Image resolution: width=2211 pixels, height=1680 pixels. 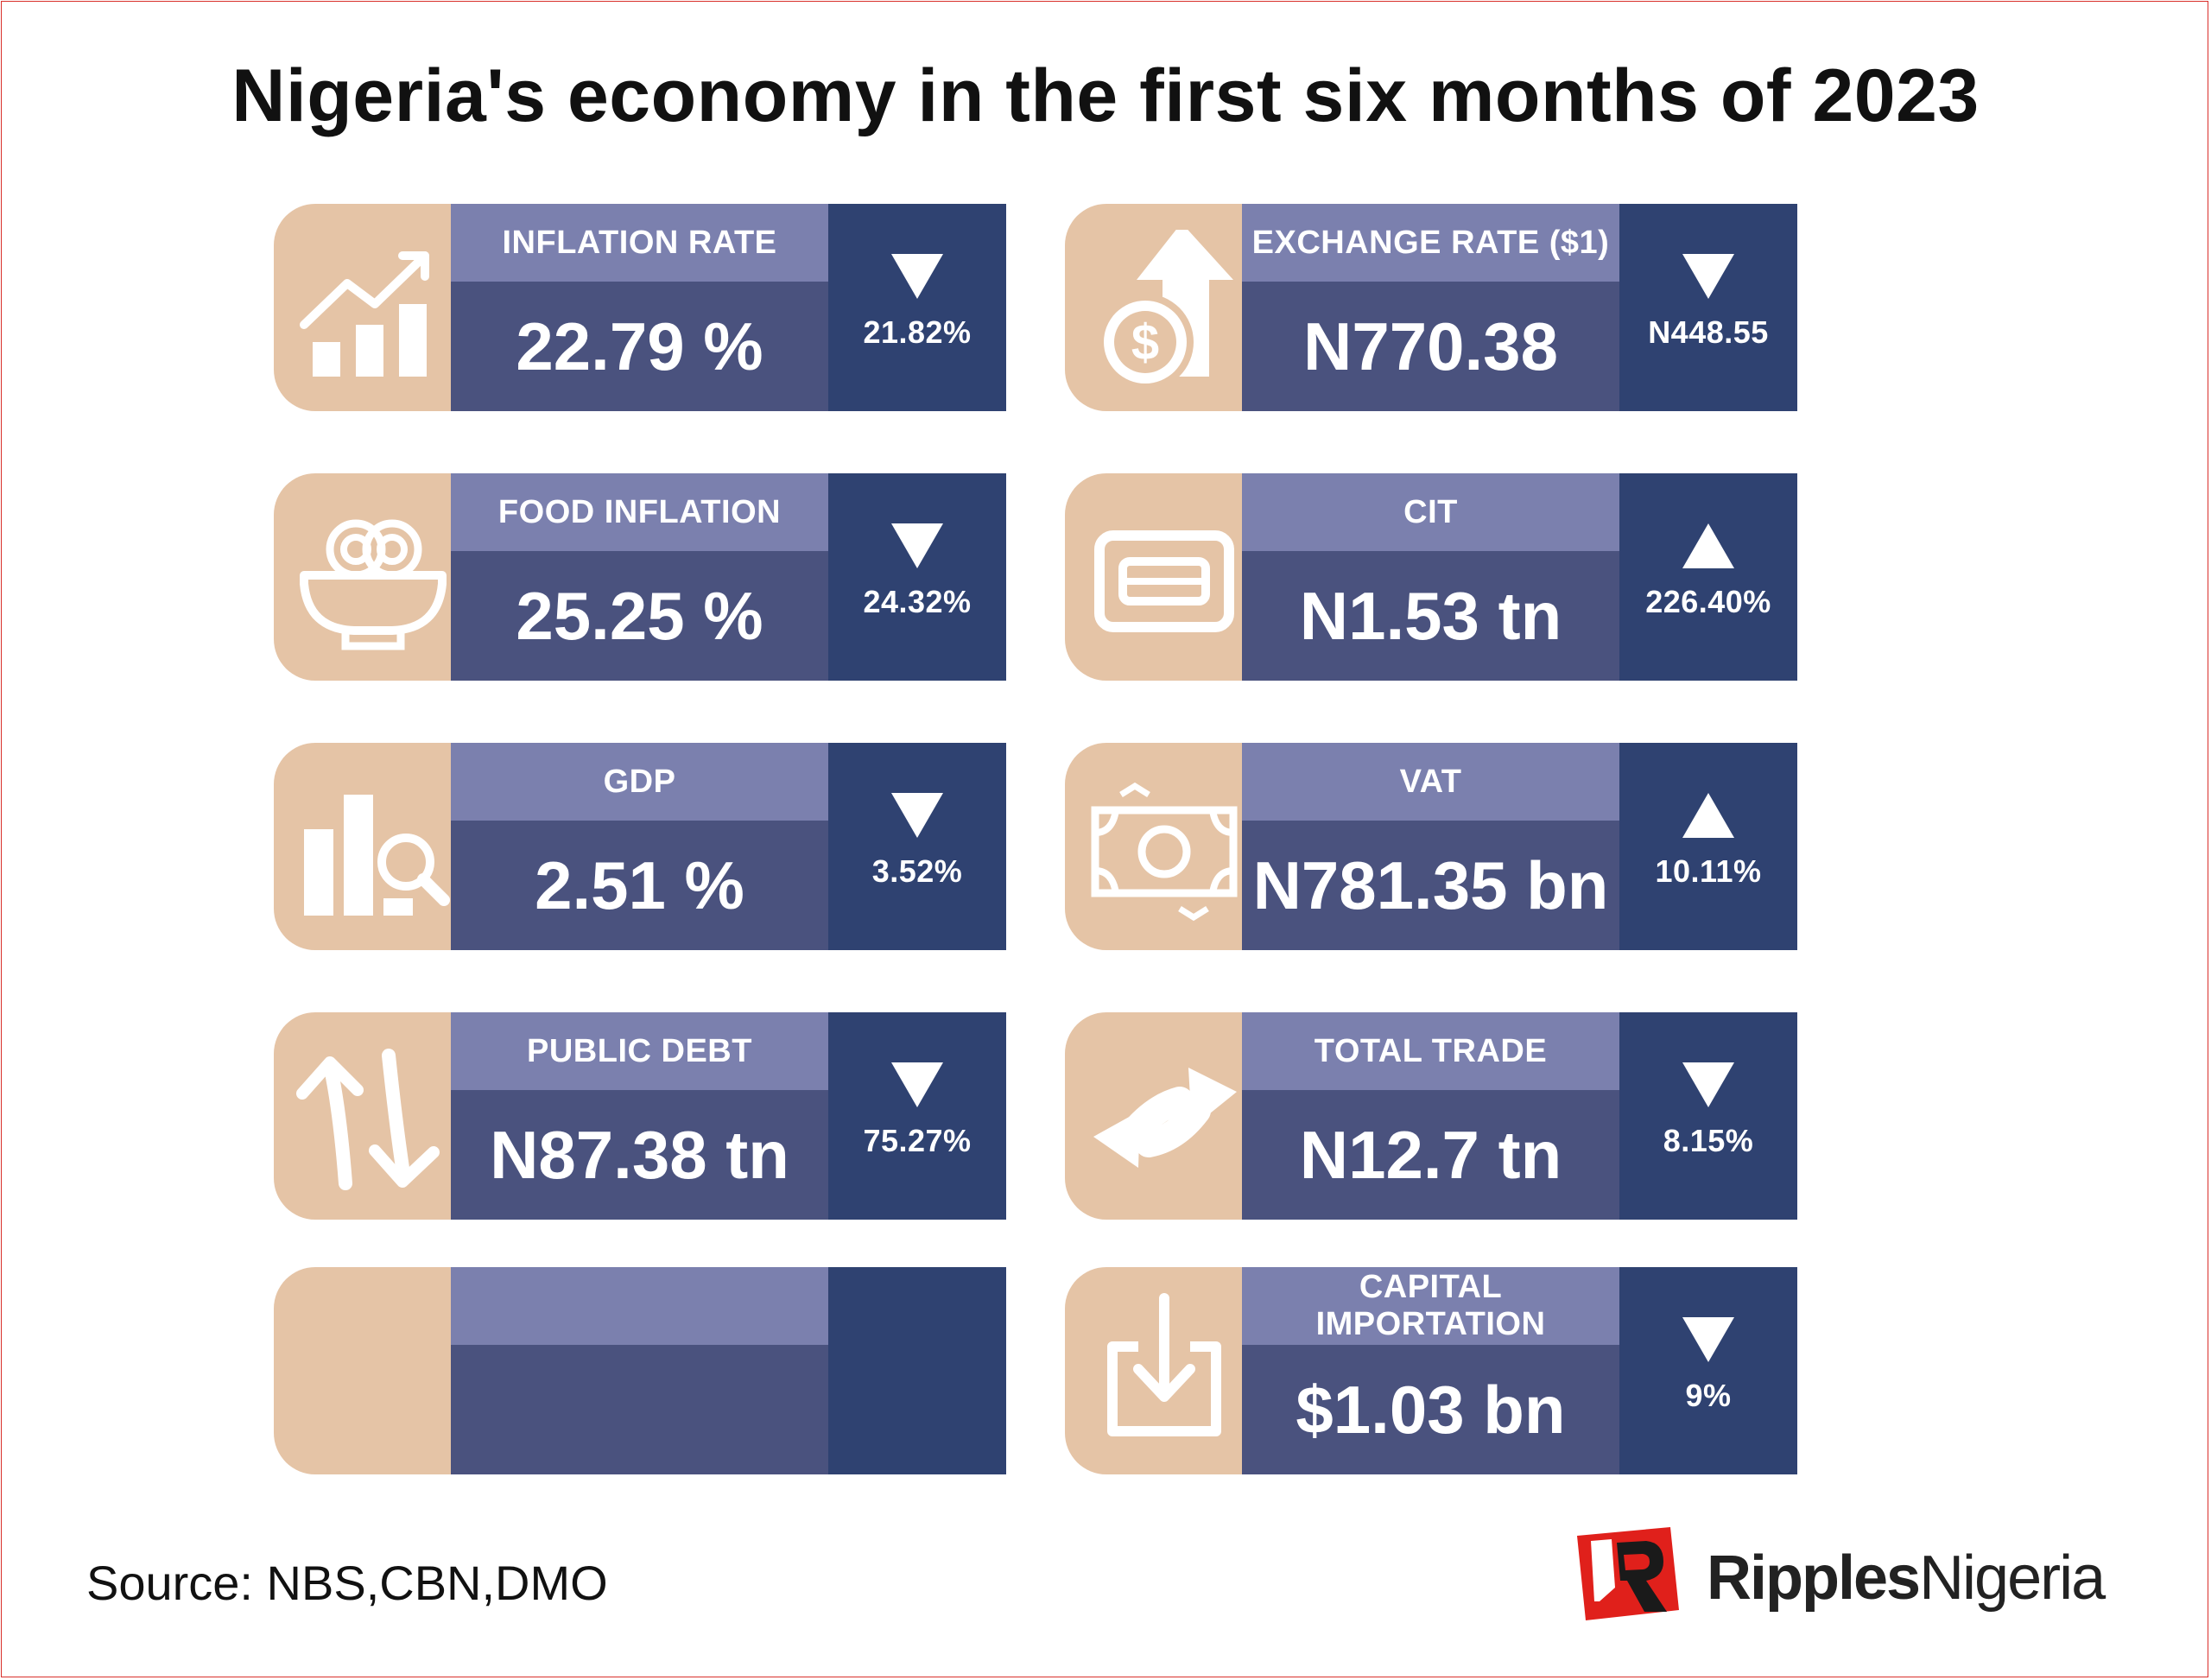 What do you see at coordinates (917, 1370) in the screenshot?
I see `change-panel` at bounding box center [917, 1370].